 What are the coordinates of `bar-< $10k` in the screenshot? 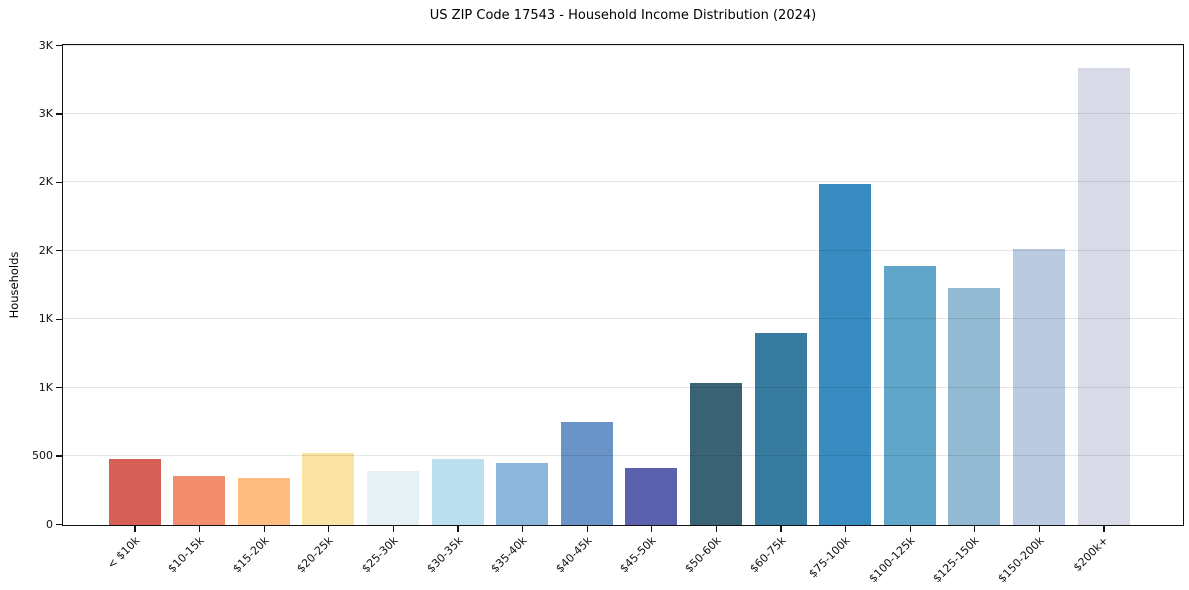 It's located at (134, 491).